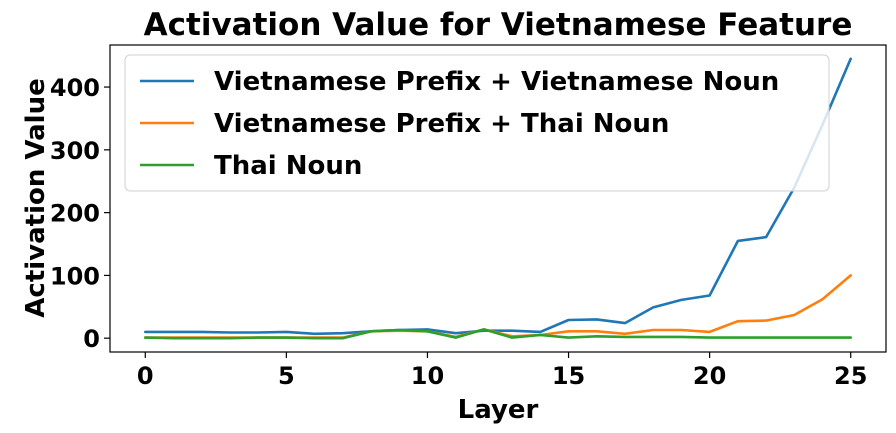  Describe the element at coordinates (427, 376) in the screenshot. I see `x-tick-label: 10` at that location.